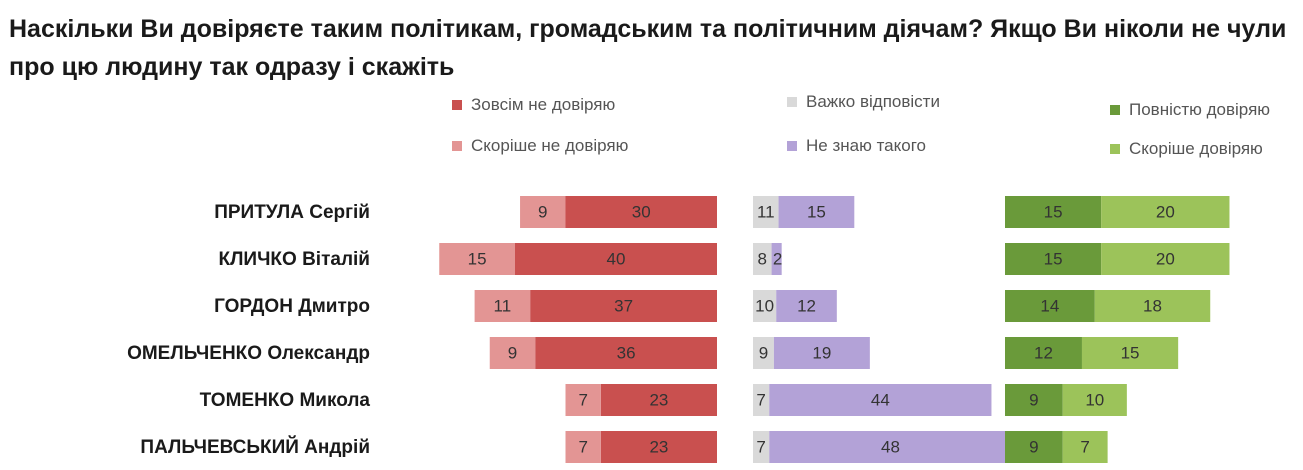 The image size is (1303, 470). I want to click on value-label-rather-trust: 18, so click(1152, 305).